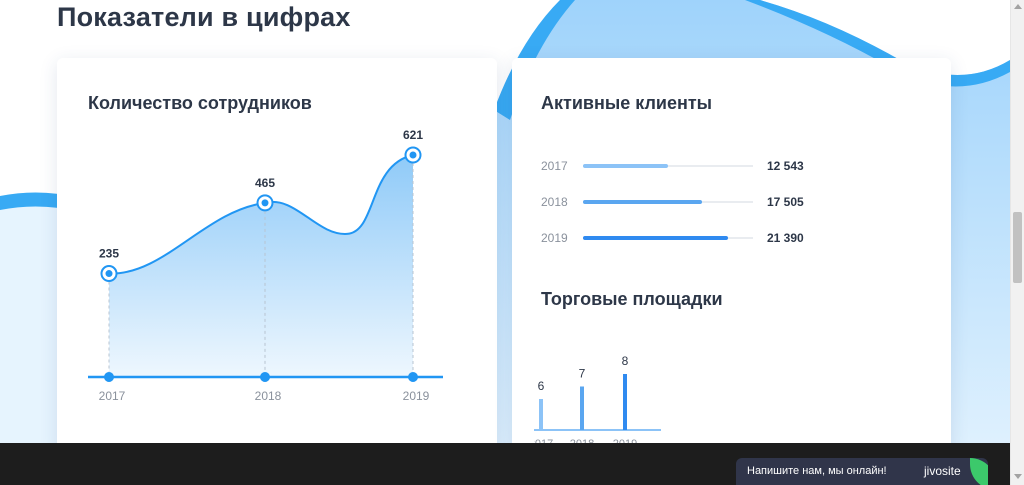  I want to click on scroll-up-icon, so click(1018, 6).